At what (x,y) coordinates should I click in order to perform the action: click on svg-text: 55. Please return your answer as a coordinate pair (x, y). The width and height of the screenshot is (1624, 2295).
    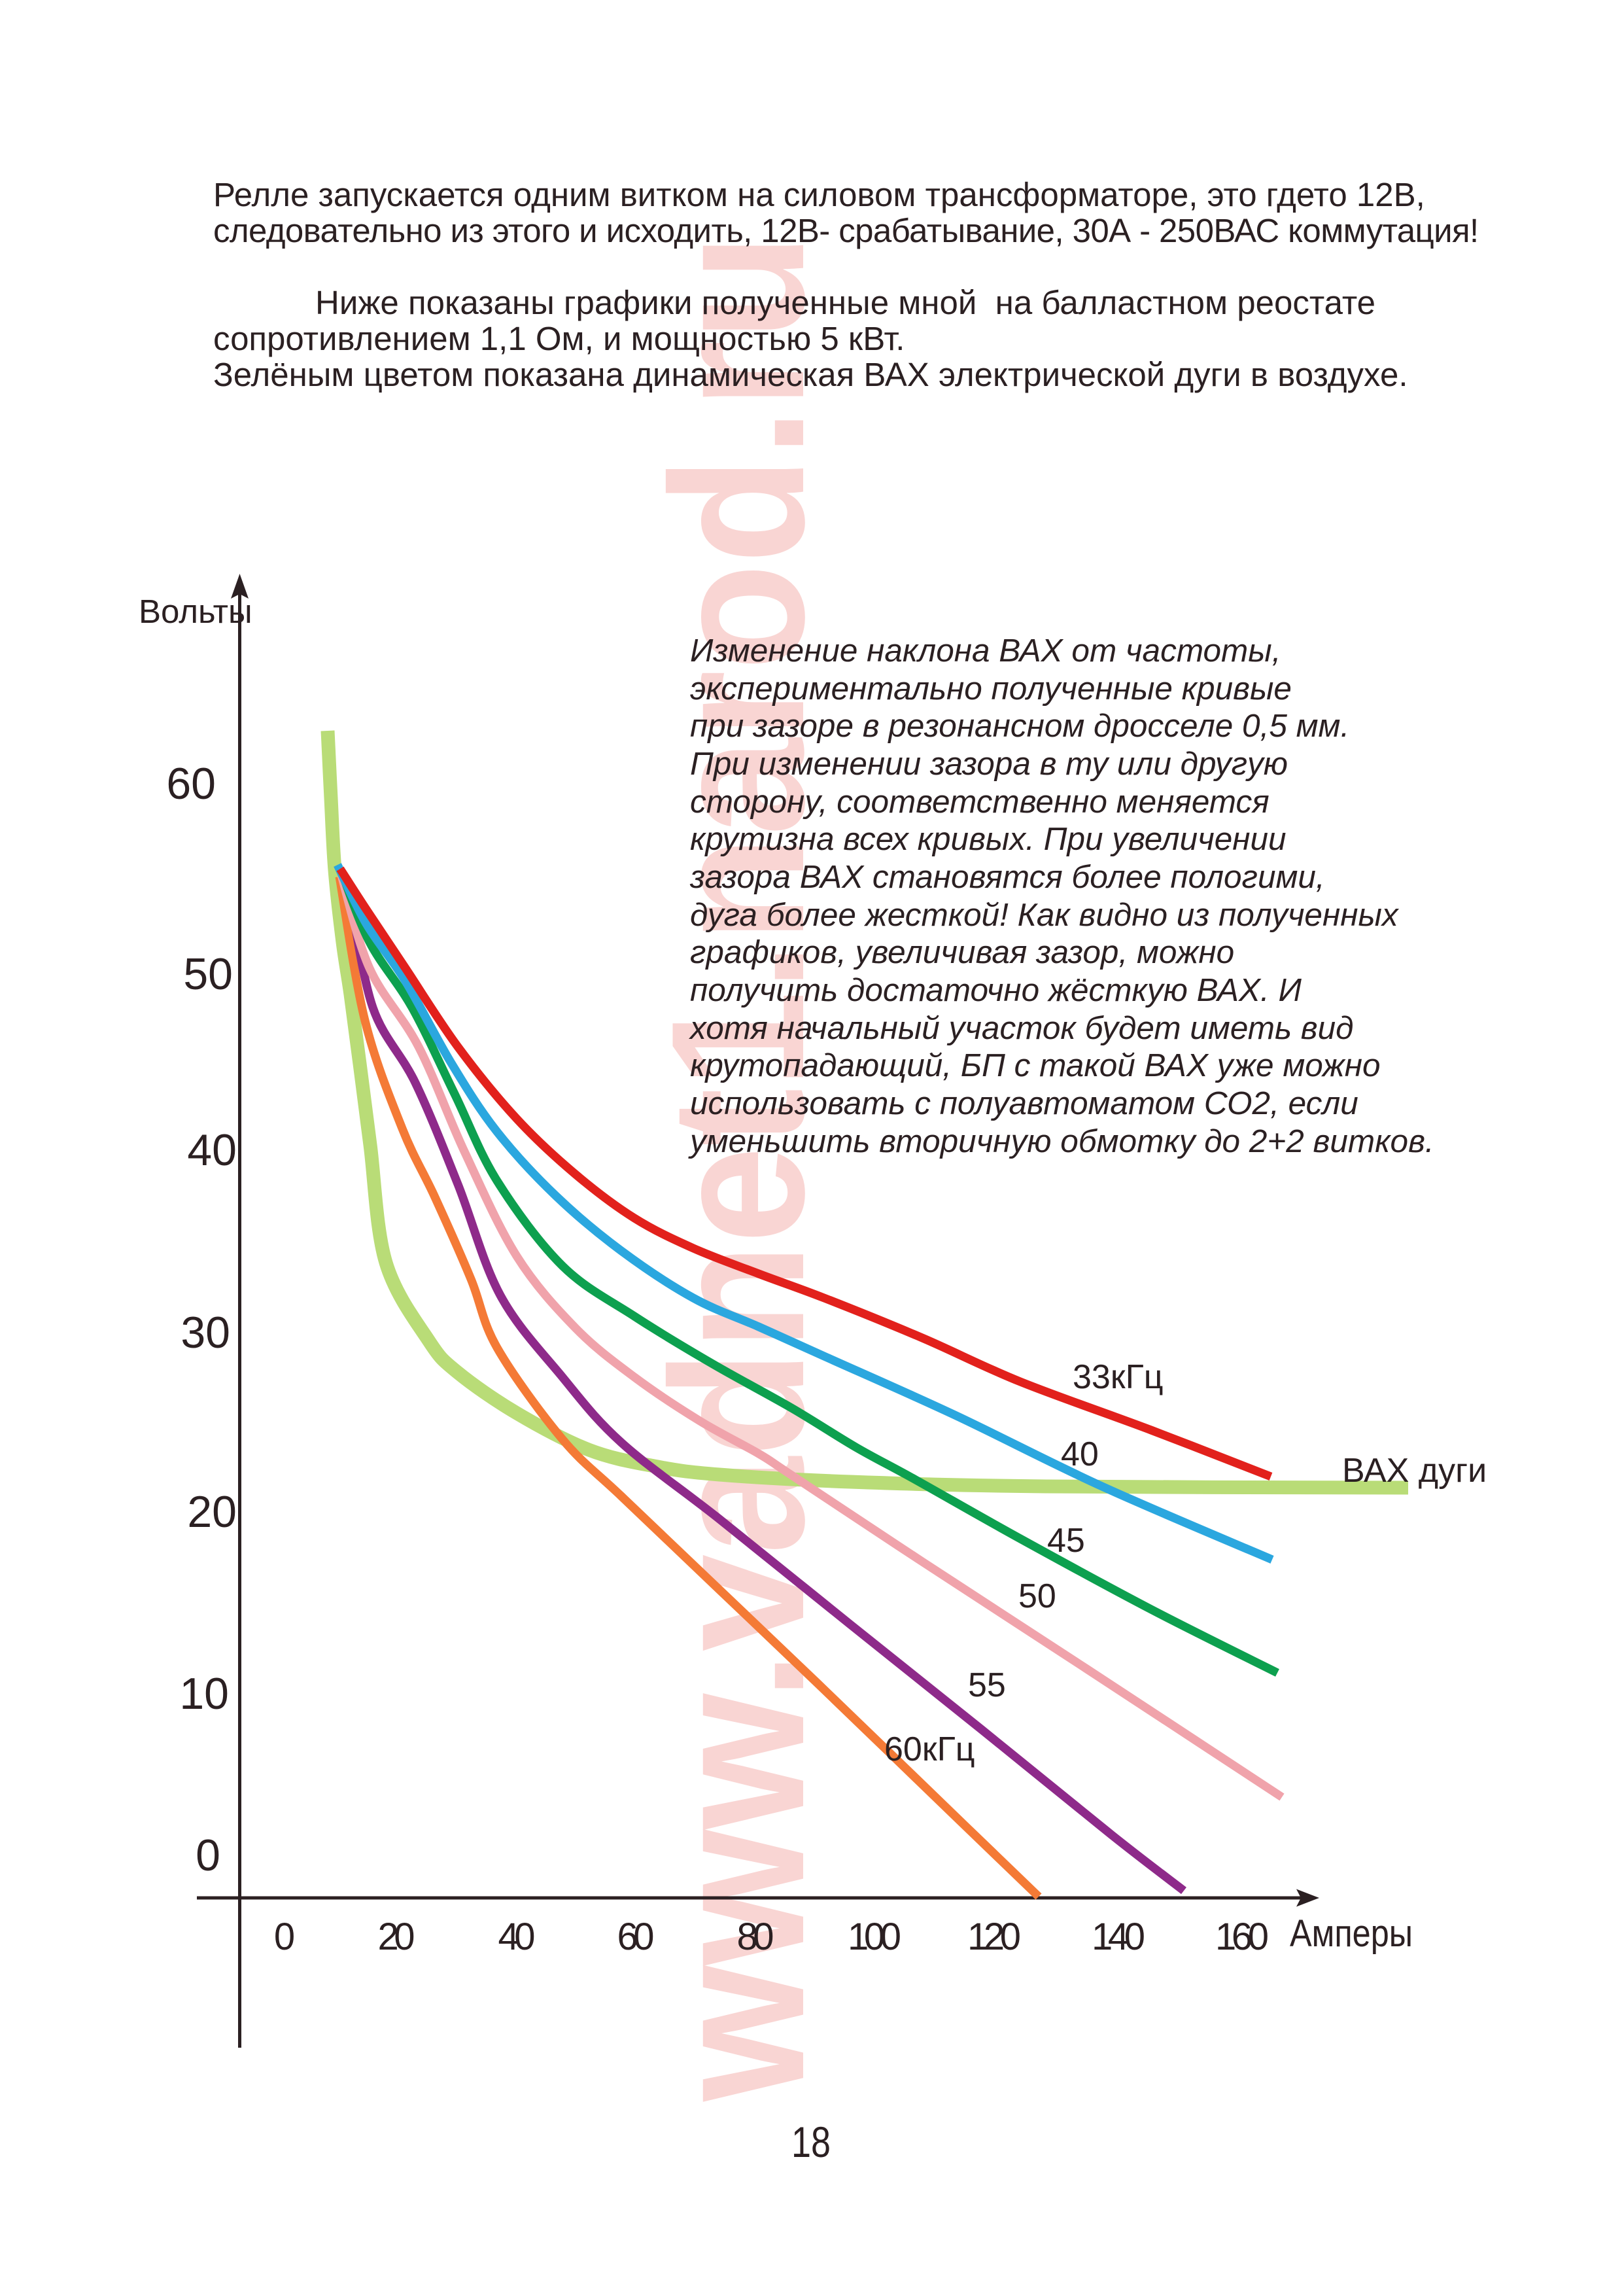
    Looking at the image, I should click on (987, 1685).